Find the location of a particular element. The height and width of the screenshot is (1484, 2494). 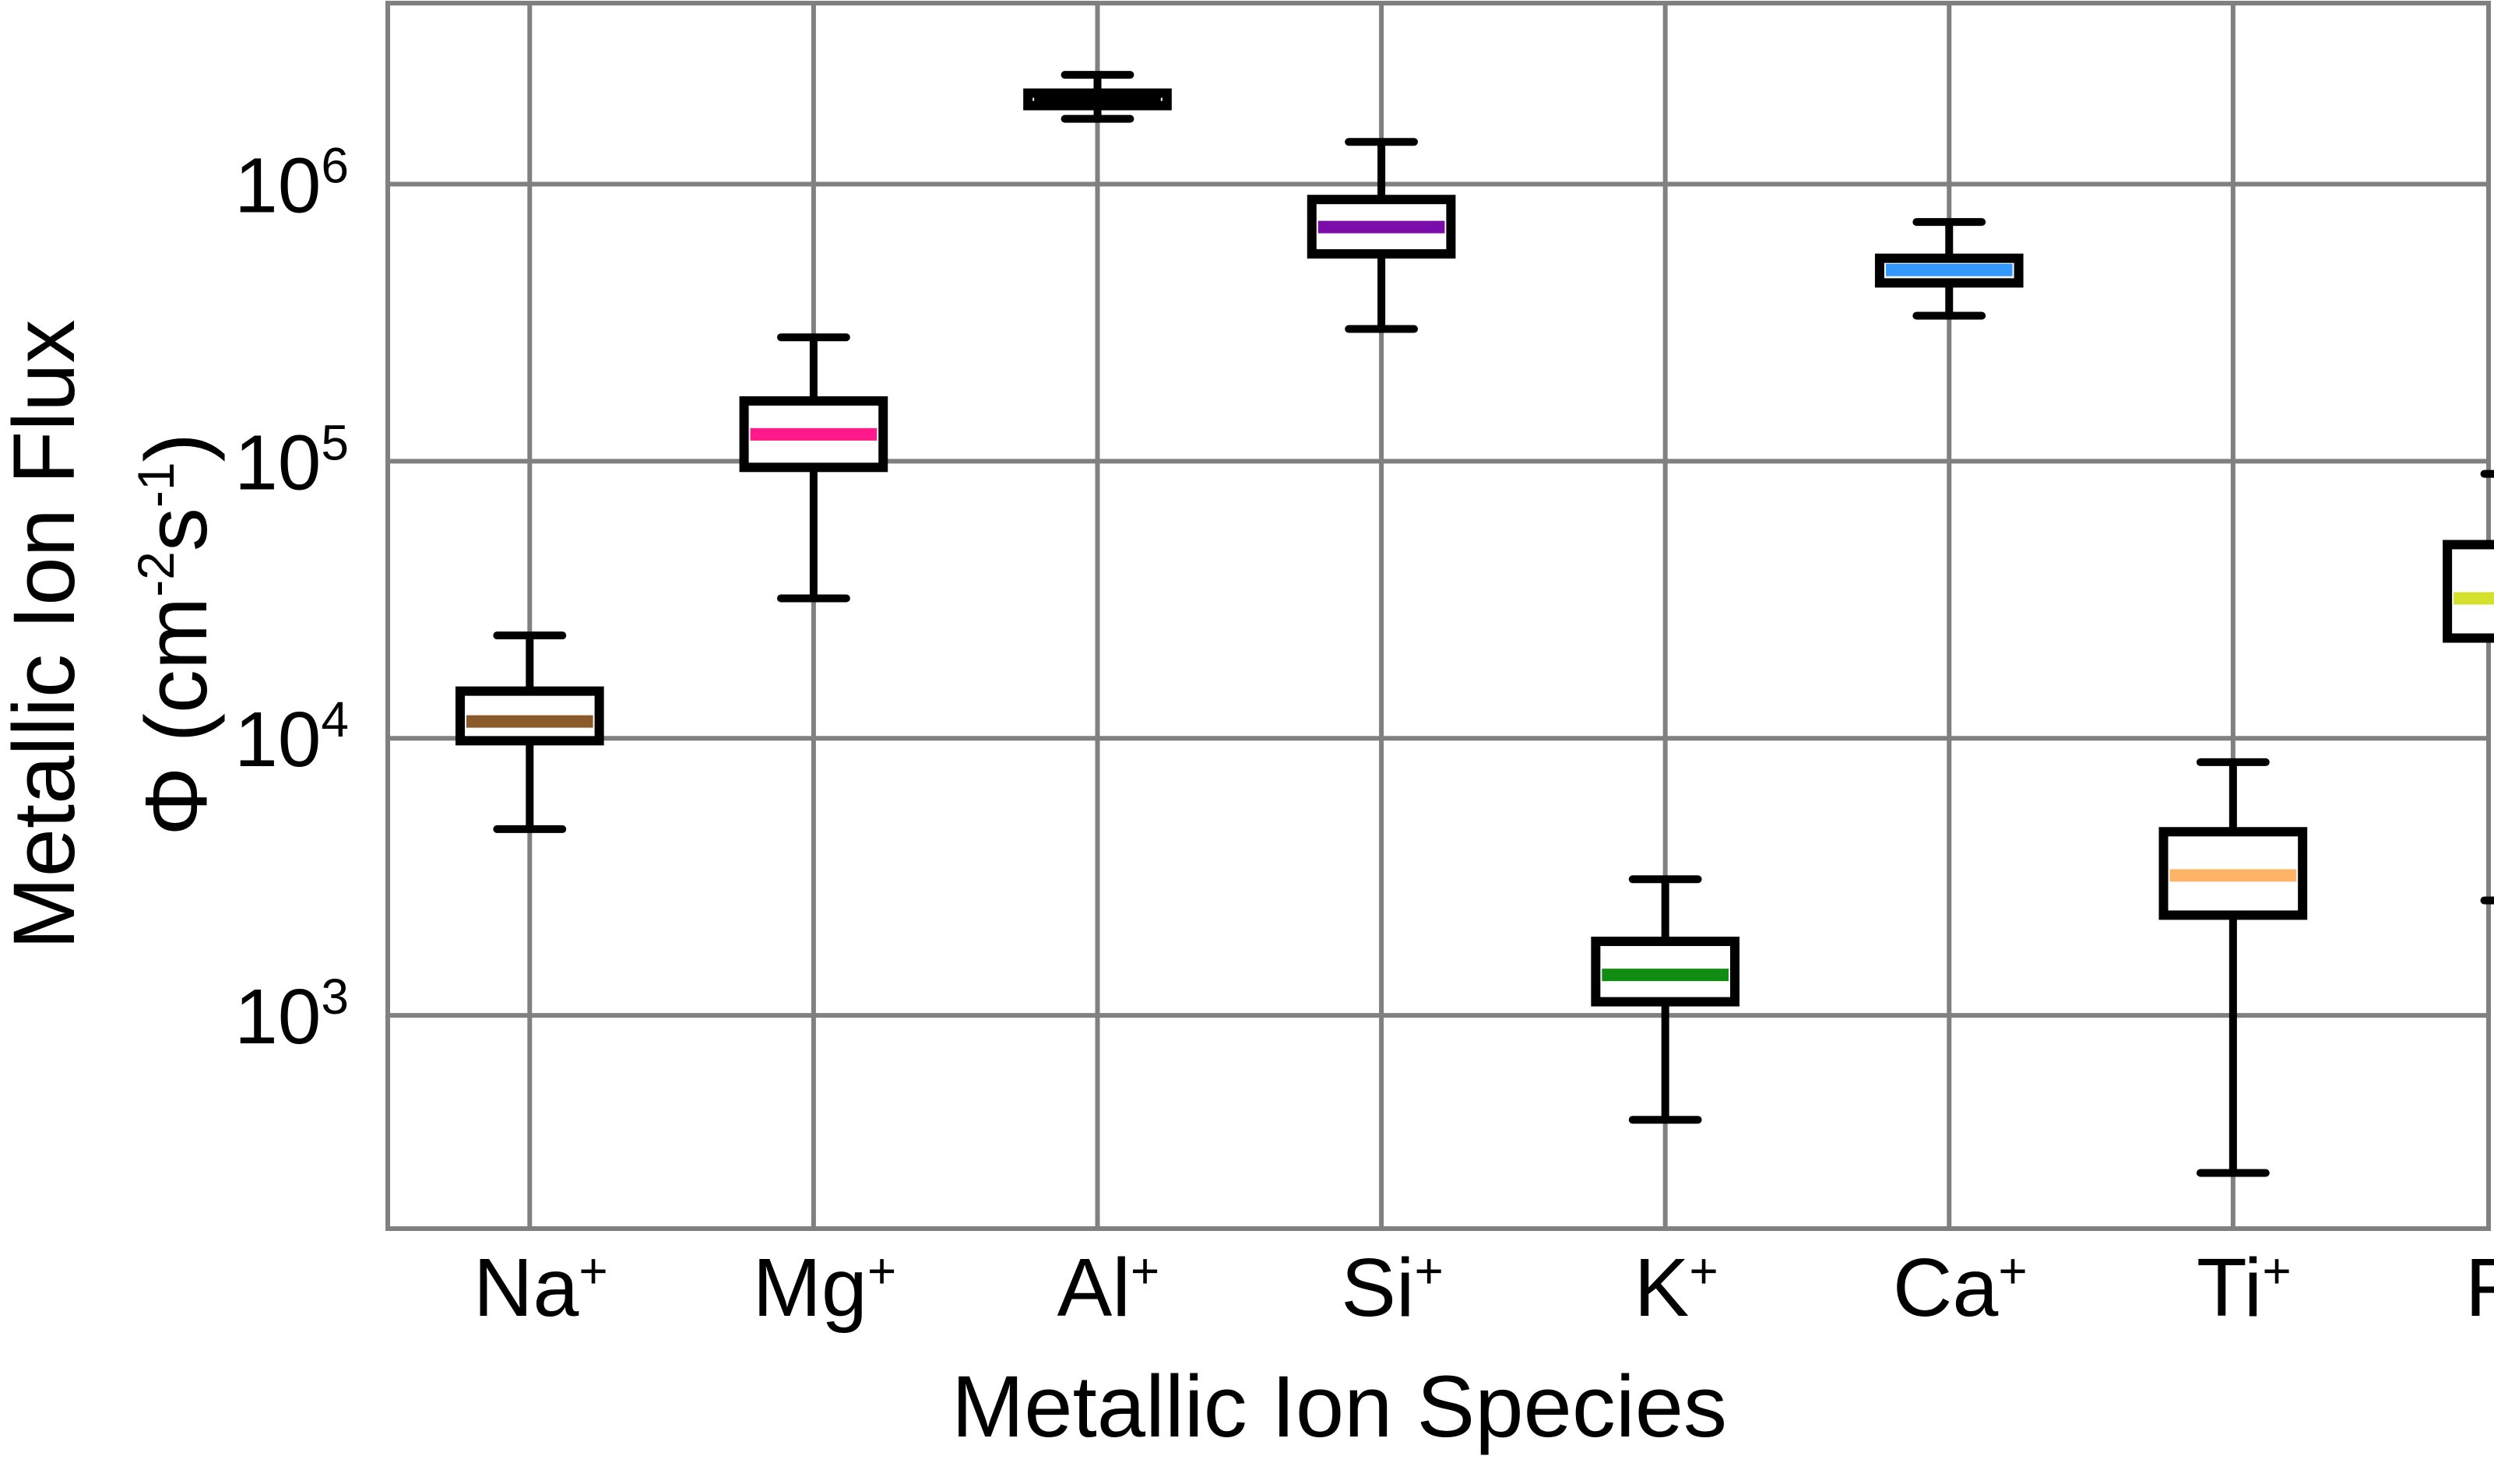

x-tick-label-ti: Ti+ is located at coordinates (2244, 1288).